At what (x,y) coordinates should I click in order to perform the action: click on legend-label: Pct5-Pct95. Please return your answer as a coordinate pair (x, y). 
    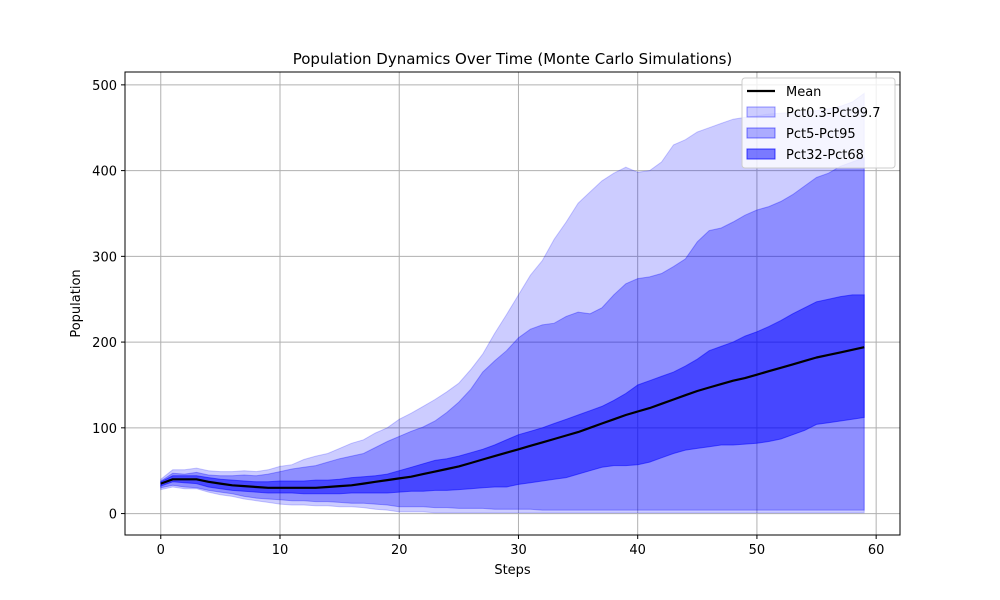
    Looking at the image, I should click on (821, 134).